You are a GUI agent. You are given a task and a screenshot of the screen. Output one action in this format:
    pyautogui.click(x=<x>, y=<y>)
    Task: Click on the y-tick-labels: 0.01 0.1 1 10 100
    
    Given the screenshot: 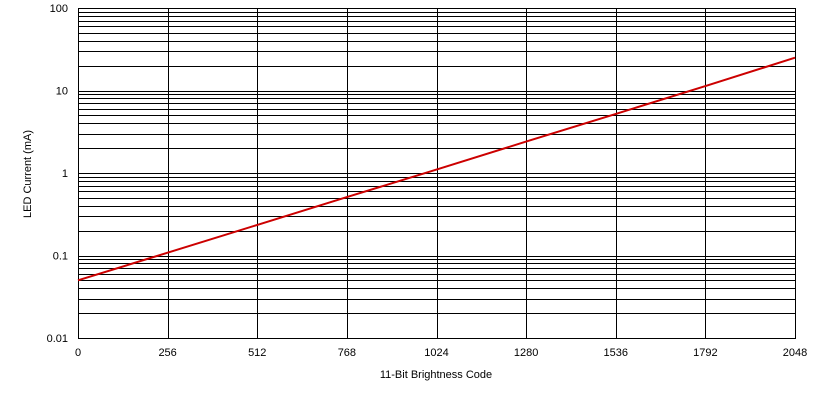 What is the action you would take?
    pyautogui.click(x=57, y=174)
    